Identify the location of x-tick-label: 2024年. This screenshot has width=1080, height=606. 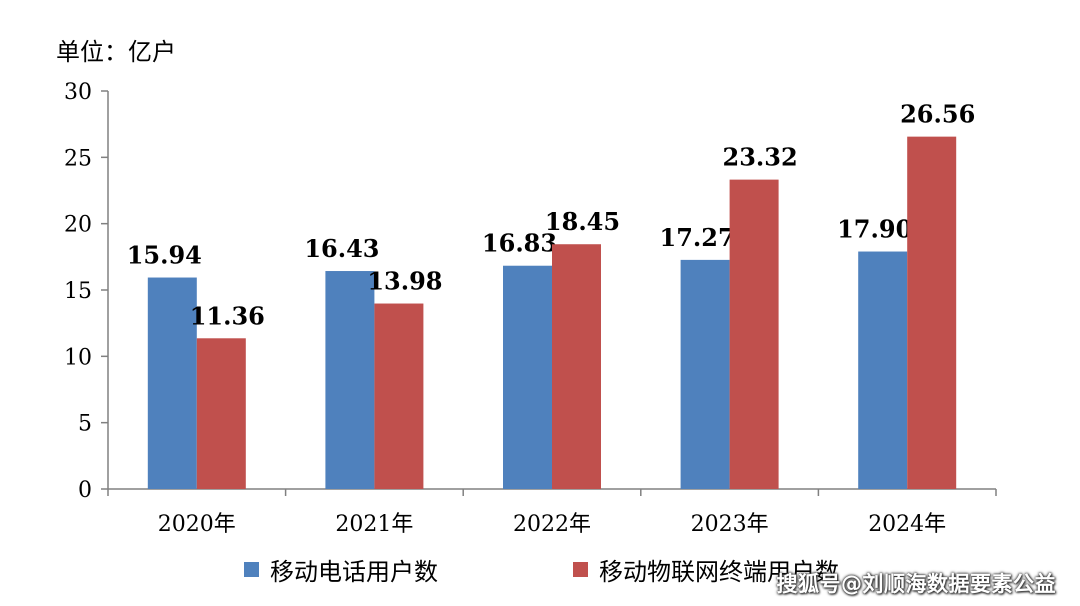
(907, 524).